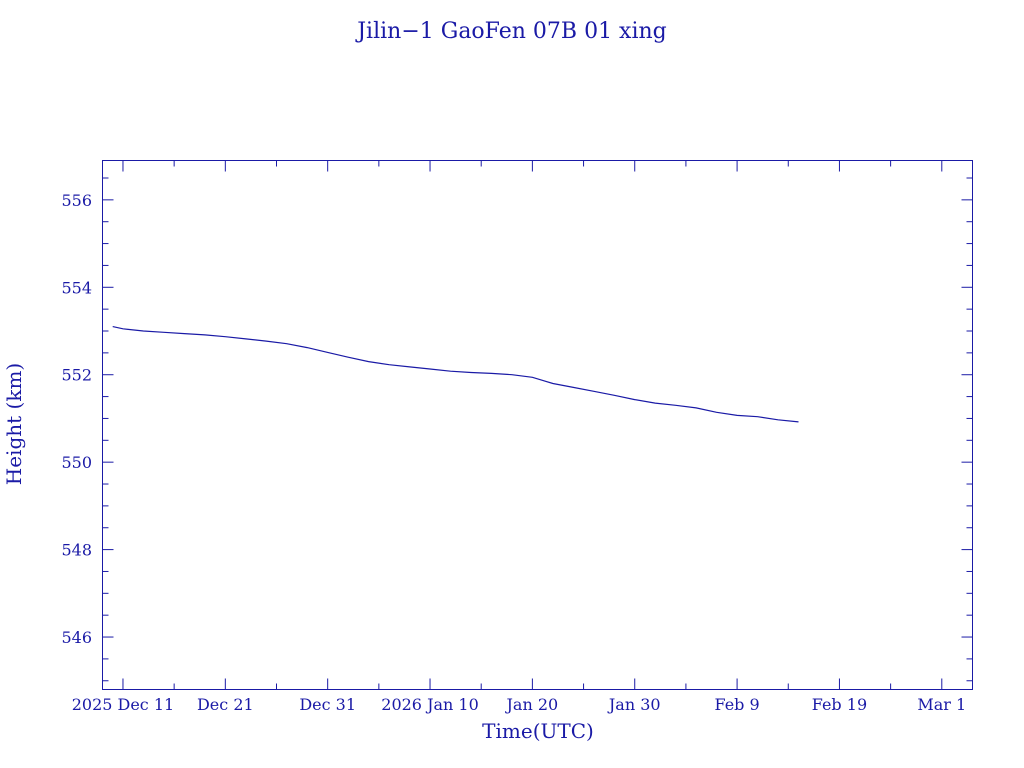 The width and height of the screenshot is (1024, 768). I want to click on chart-title: Jilin−1 GaoFen 07B 01 xing, so click(511, 31).